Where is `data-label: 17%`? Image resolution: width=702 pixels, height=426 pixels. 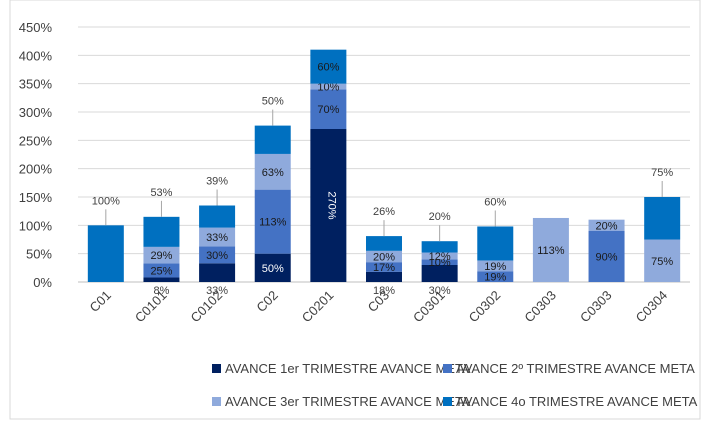
data-label: 17% is located at coordinates (384, 268).